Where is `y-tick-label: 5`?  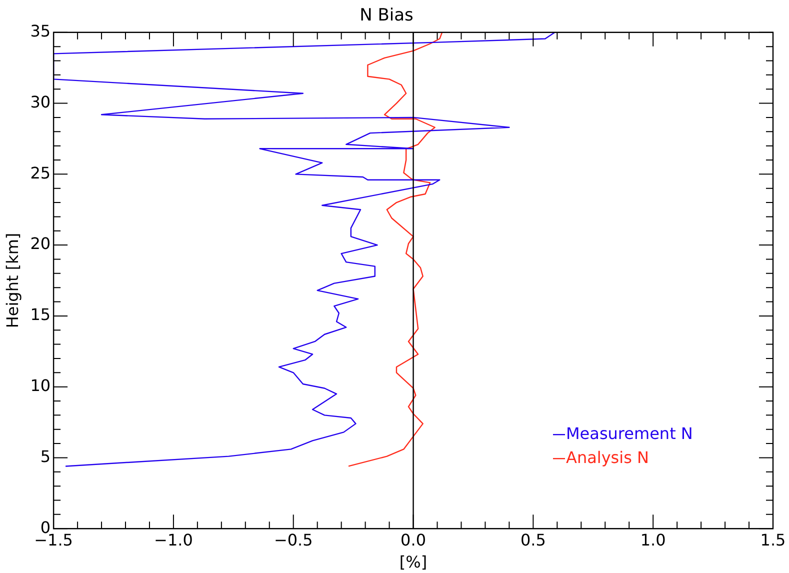 y-tick-label: 5 is located at coordinates (45, 456).